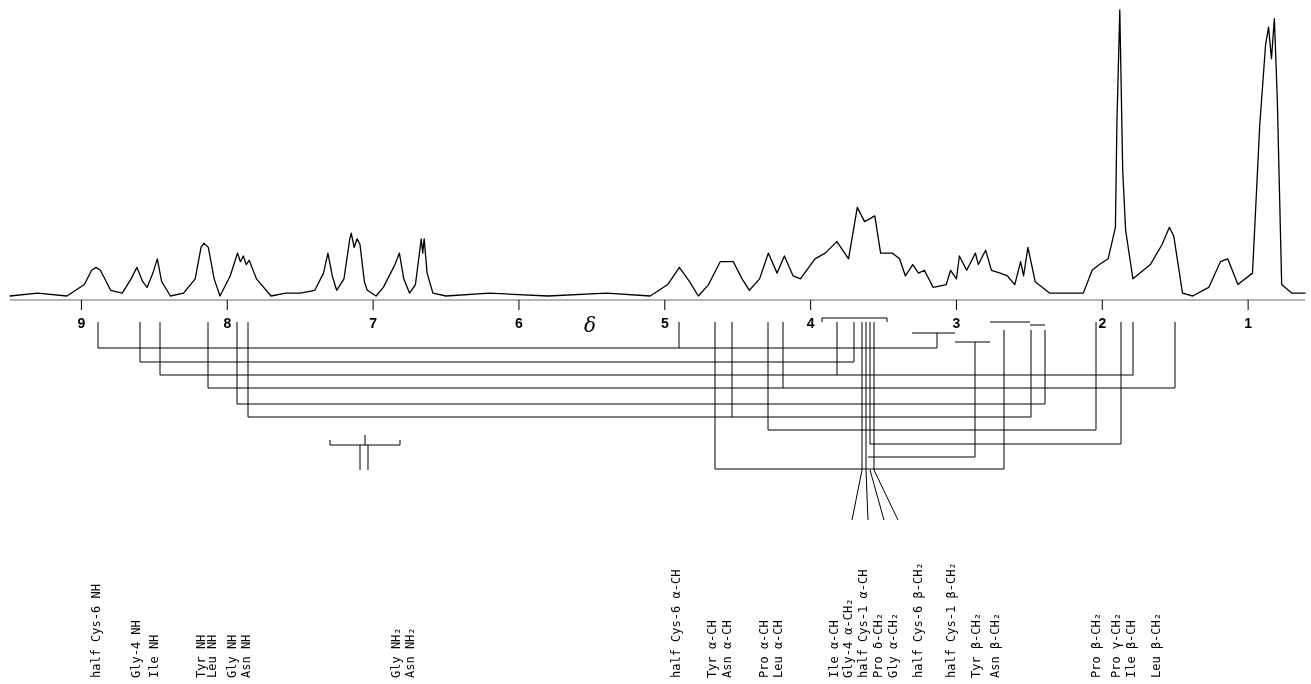  Describe the element at coordinates (848, 638) in the screenshot. I see `text: Gly-4 α-CH₂` at that location.